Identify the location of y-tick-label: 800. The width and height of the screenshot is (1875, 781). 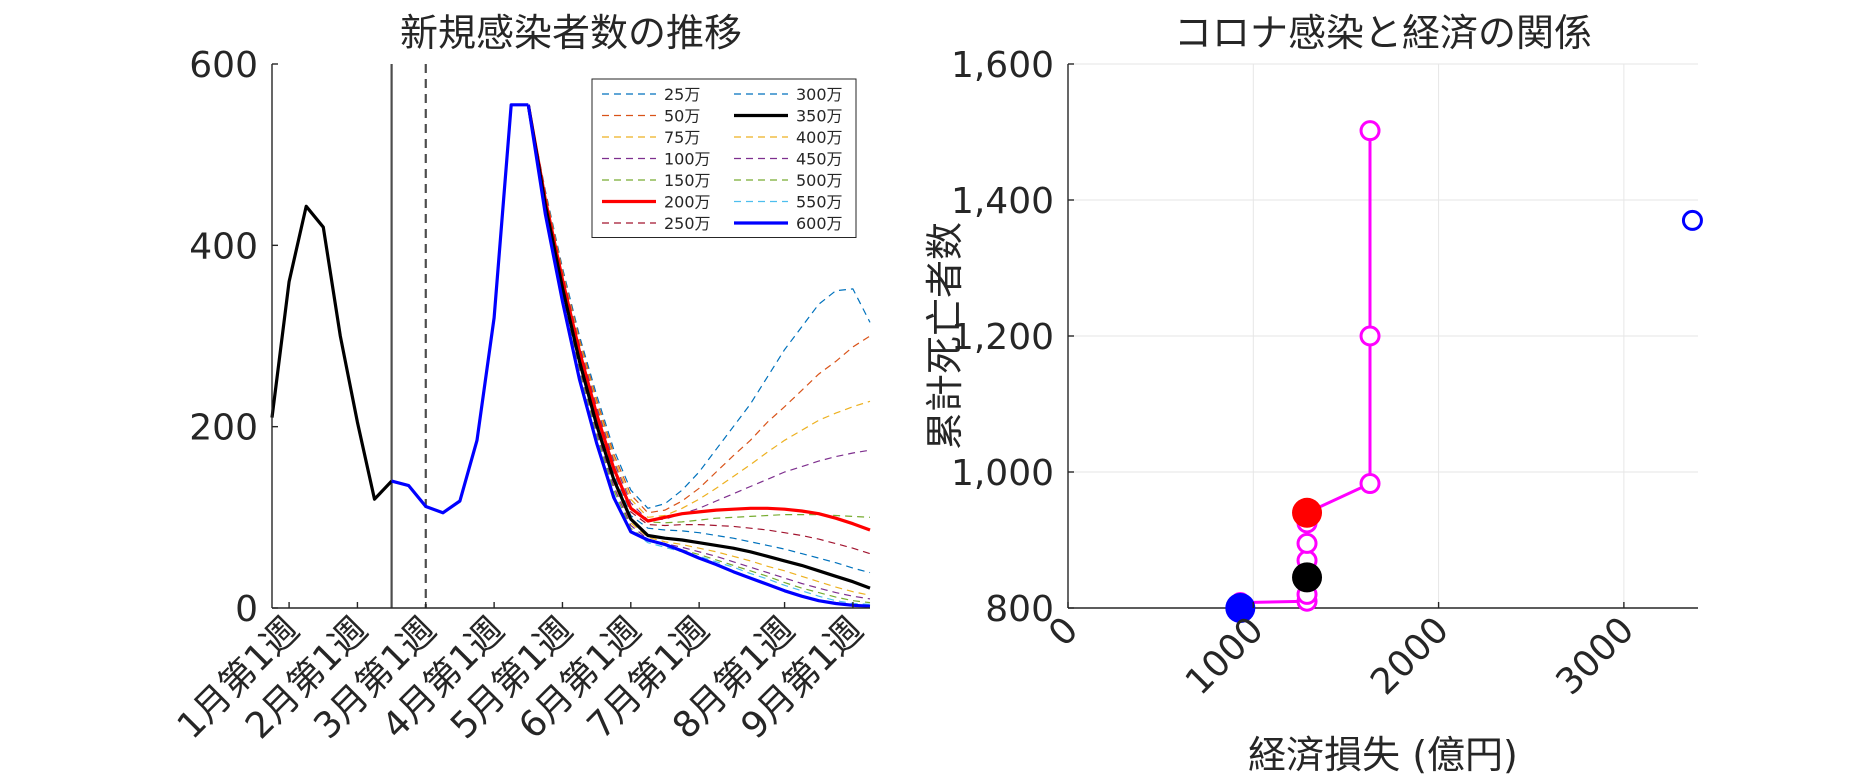
(1019, 609).